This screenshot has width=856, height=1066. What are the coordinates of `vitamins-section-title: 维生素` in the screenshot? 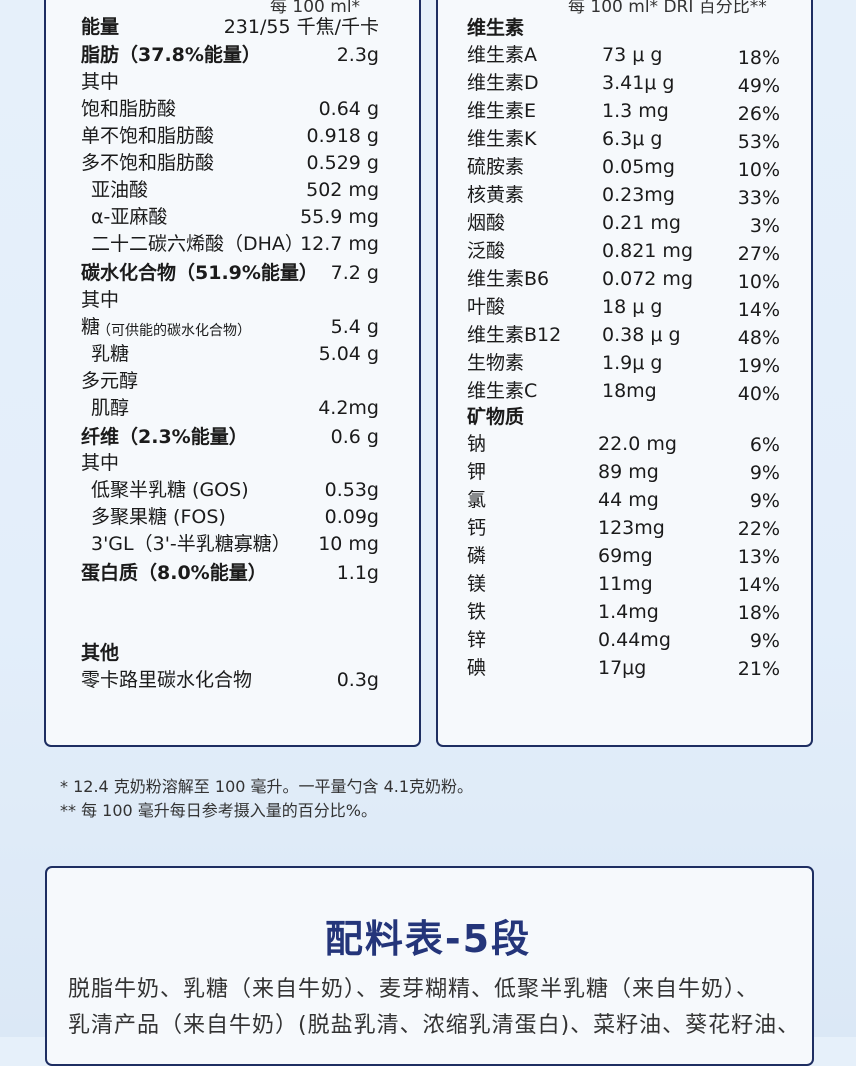 It's located at (496, 28).